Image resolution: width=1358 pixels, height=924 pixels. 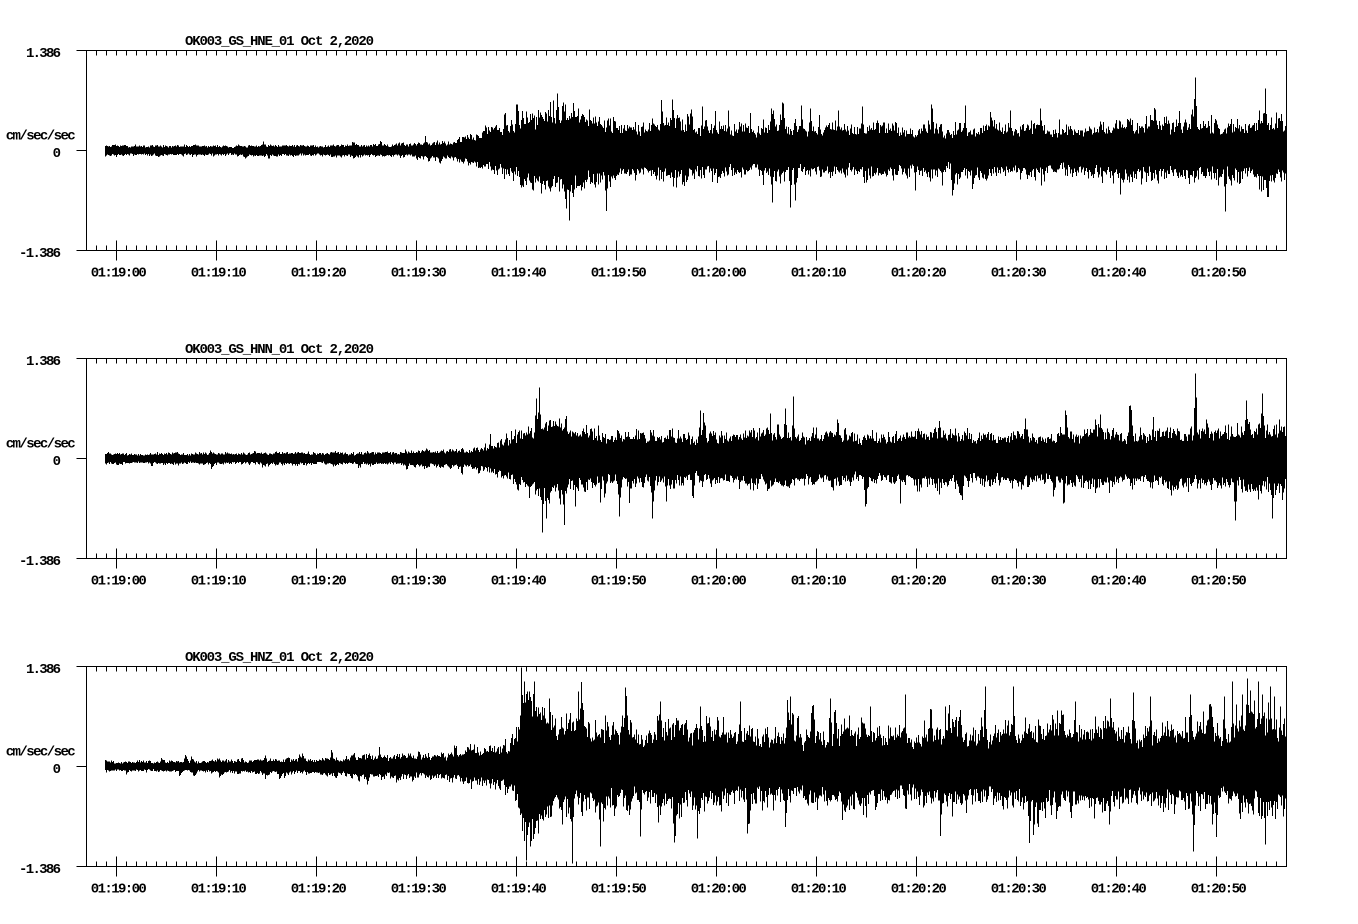 I want to click on svg-text: OK003_GS_HNN_01 Oct 2,2020, so click(x=279, y=350).